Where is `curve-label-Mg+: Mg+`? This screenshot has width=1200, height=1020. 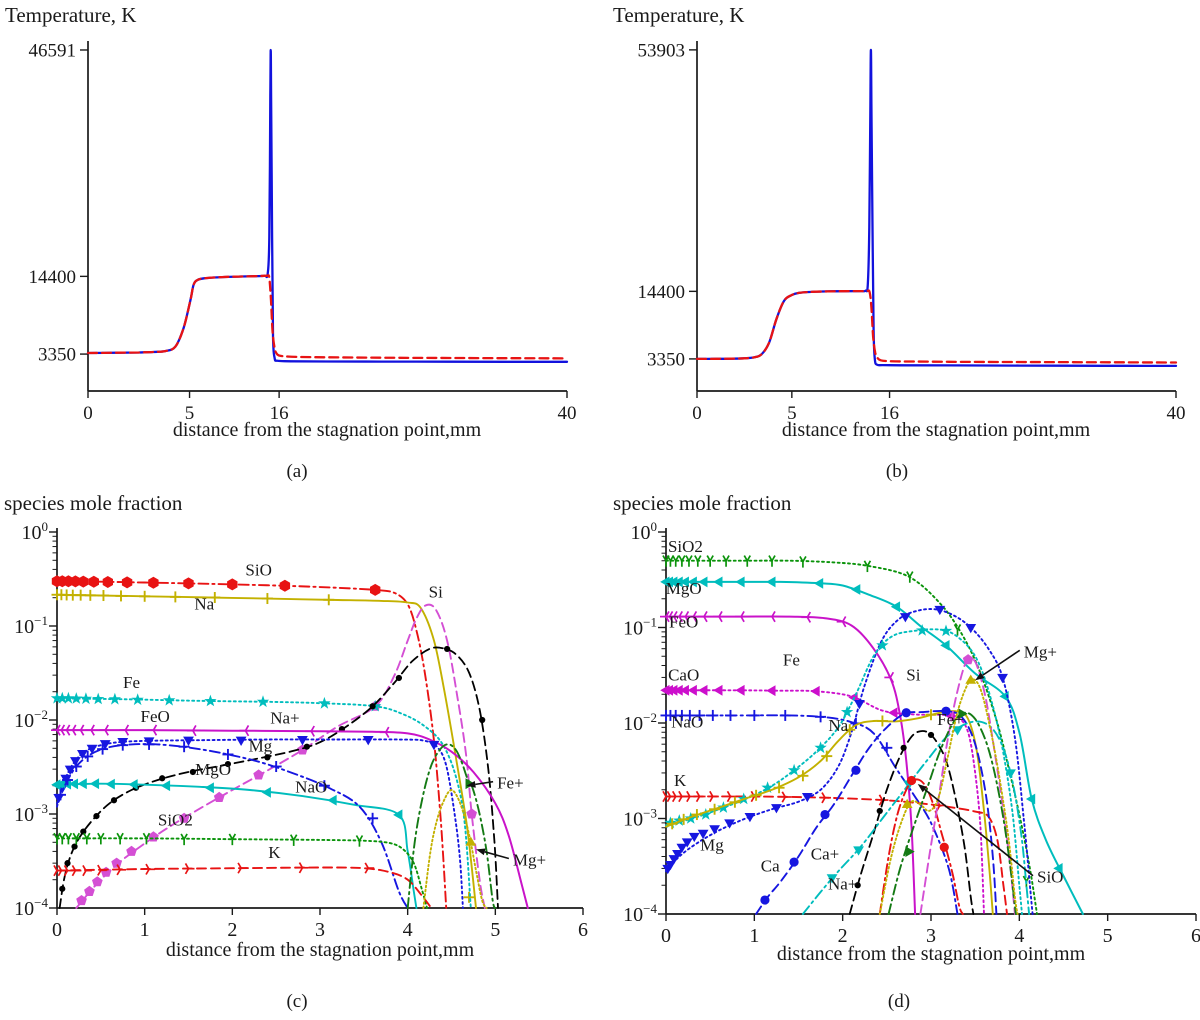
curve-label-Mg+: Mg+ is located at coordinates (529, 860).